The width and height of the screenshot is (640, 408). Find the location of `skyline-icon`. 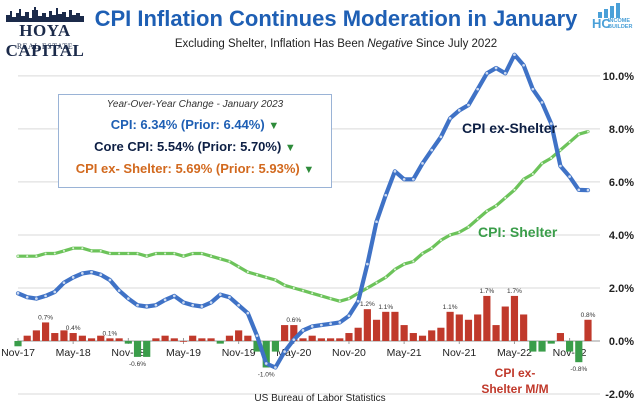

skyline-icon is located at coordinates (45, 14).